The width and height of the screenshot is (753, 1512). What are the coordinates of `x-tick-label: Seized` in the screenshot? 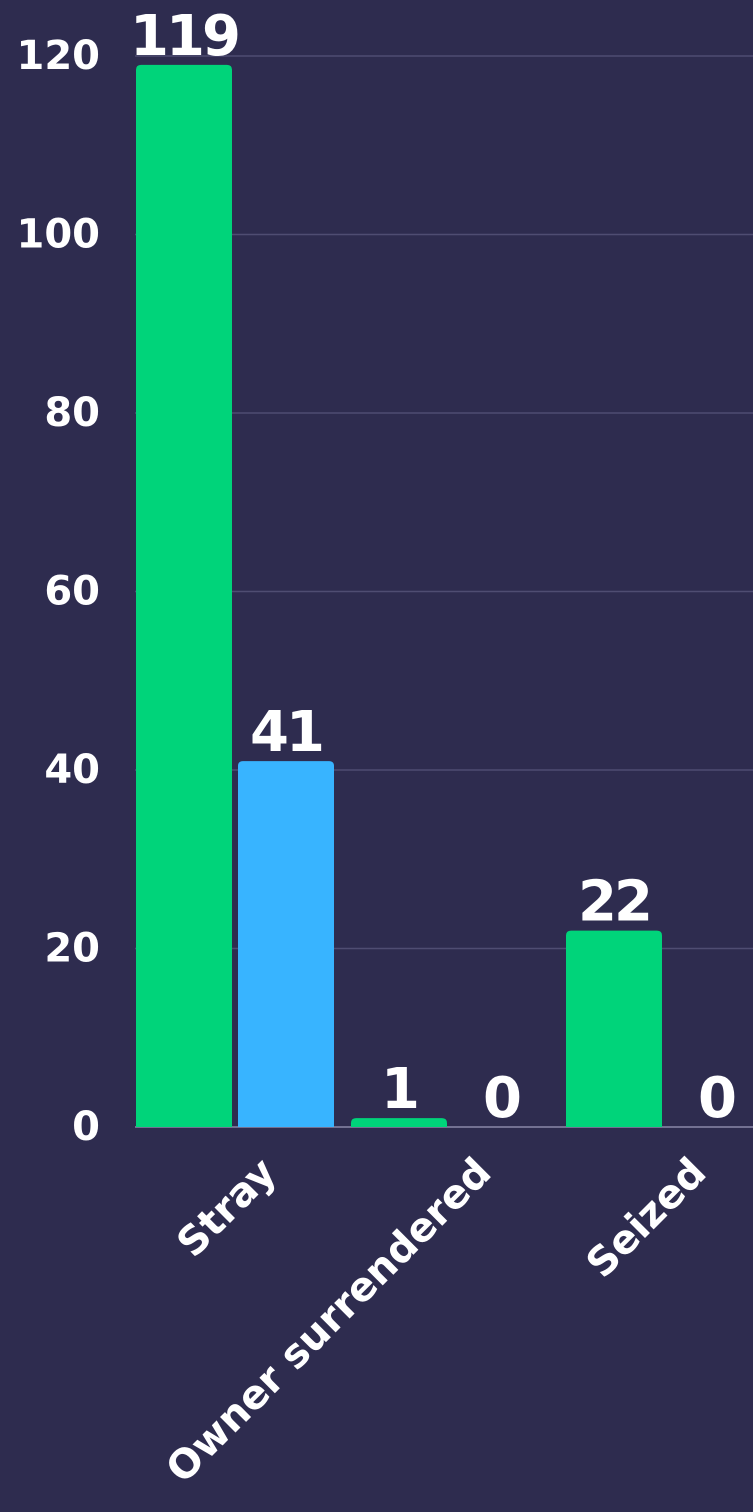 It's located at (647, 1218).